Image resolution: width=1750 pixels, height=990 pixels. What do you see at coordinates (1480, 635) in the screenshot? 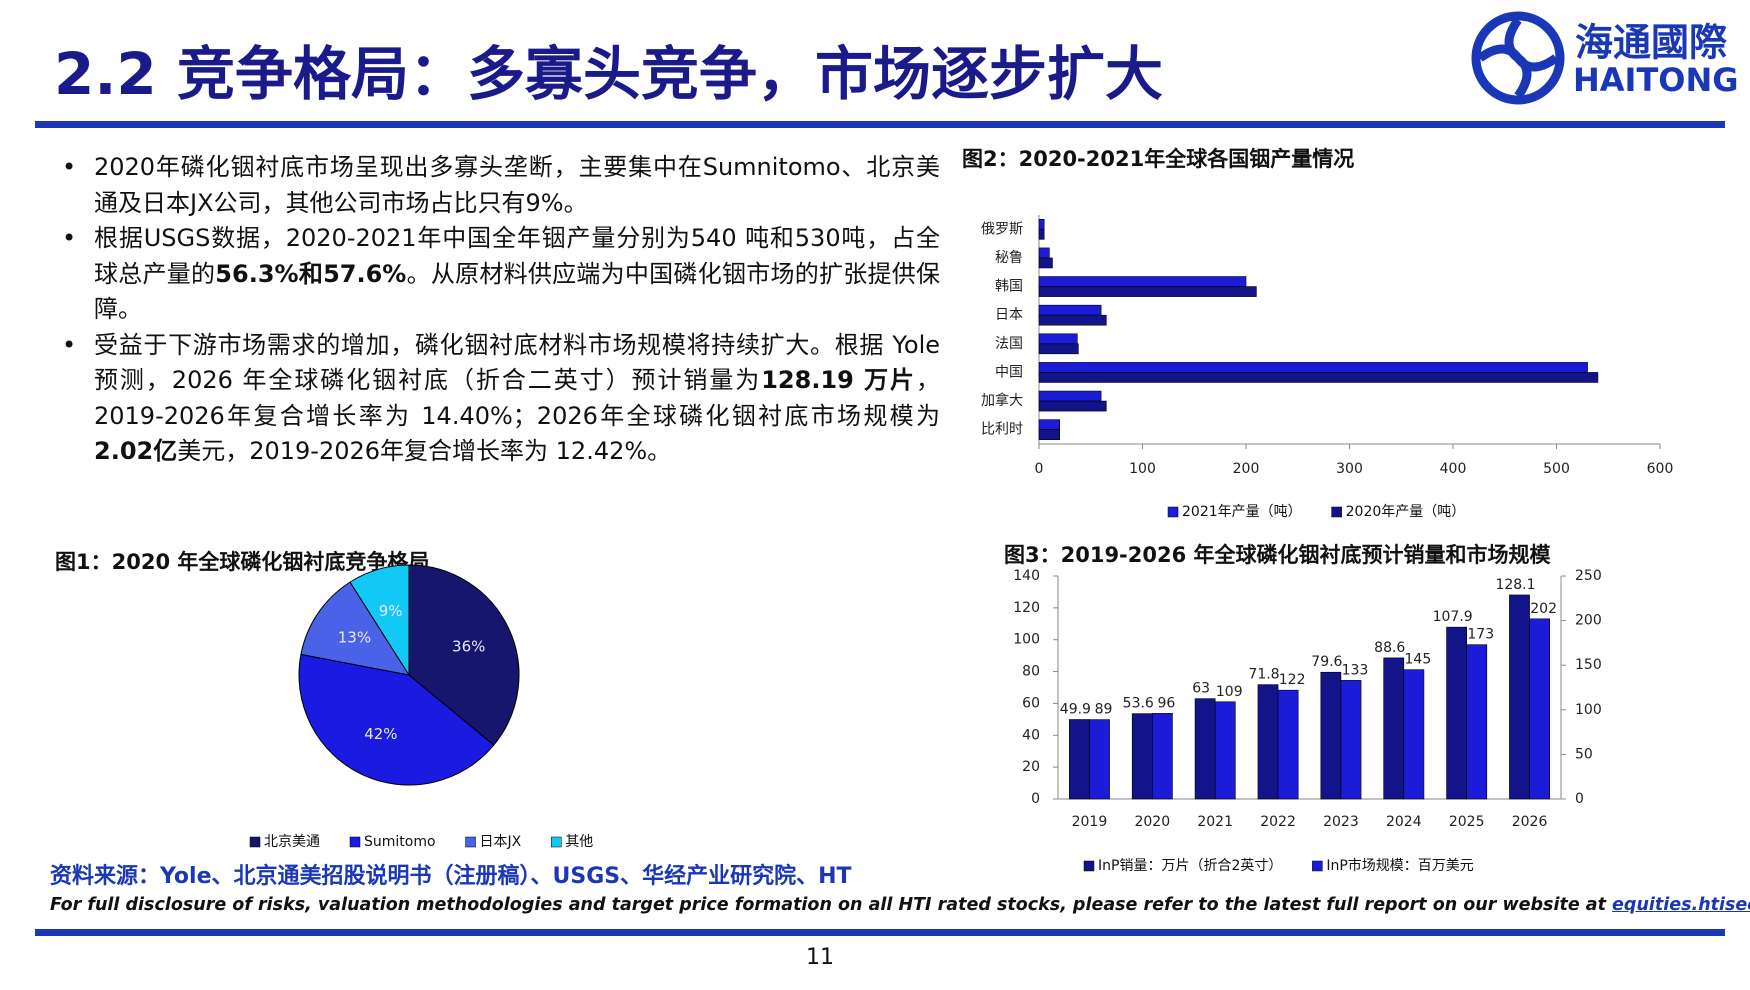
I see `data-label: 173` at bounding box center [1480, 635].